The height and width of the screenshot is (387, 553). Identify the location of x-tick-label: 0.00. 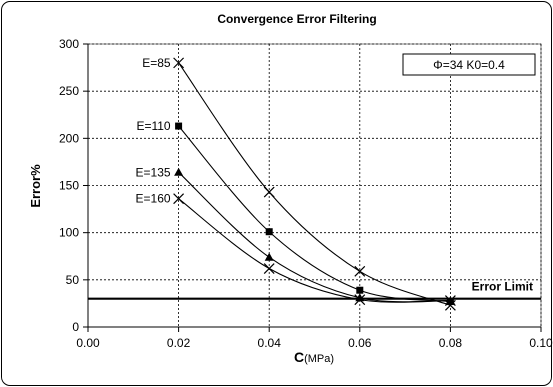
(88, 343).